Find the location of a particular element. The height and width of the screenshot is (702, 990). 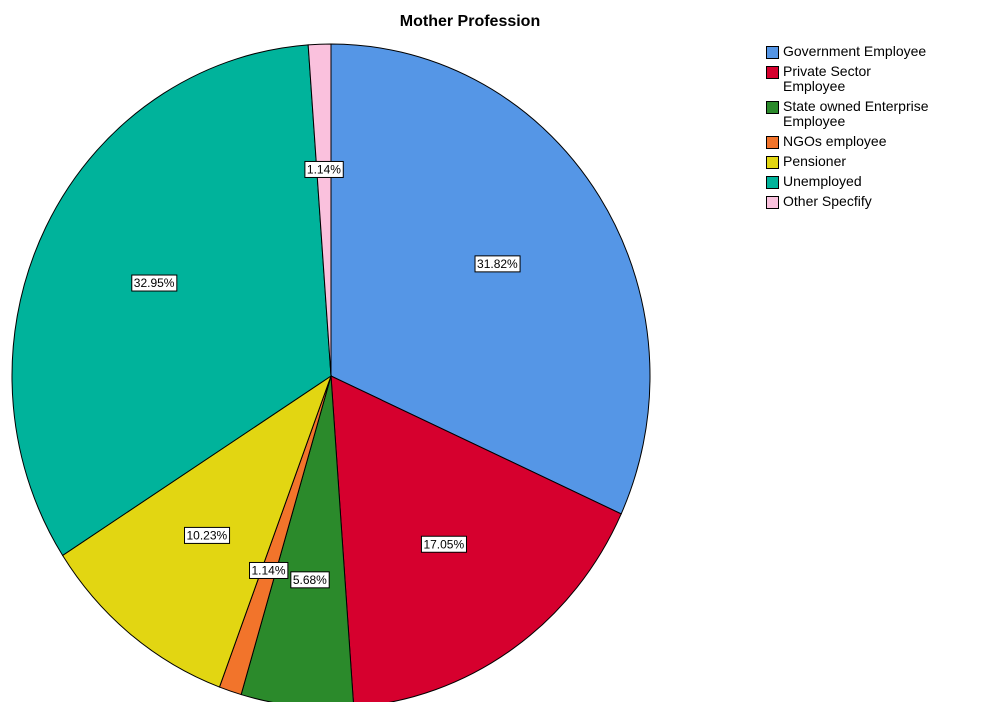

data-label-text: 5.68% is located at coordinates (310, 580).